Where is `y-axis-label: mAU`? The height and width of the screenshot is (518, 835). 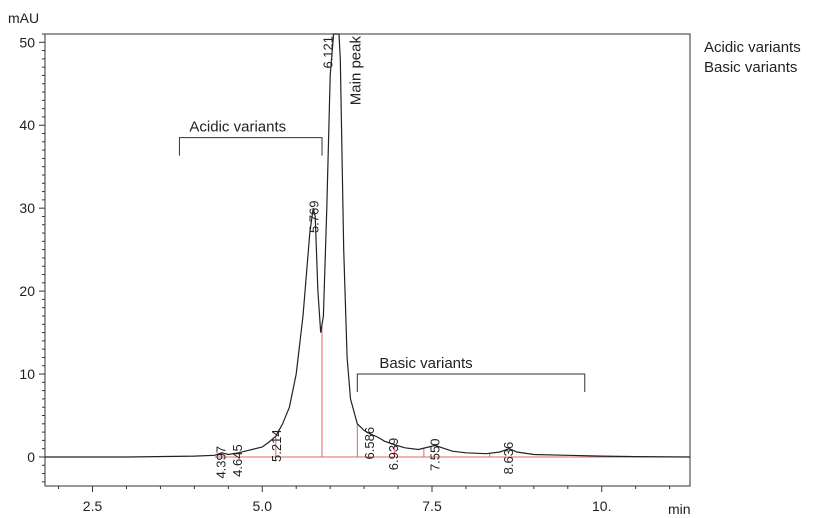
y-axis-label: mAU is located at coordinates (23, 18).